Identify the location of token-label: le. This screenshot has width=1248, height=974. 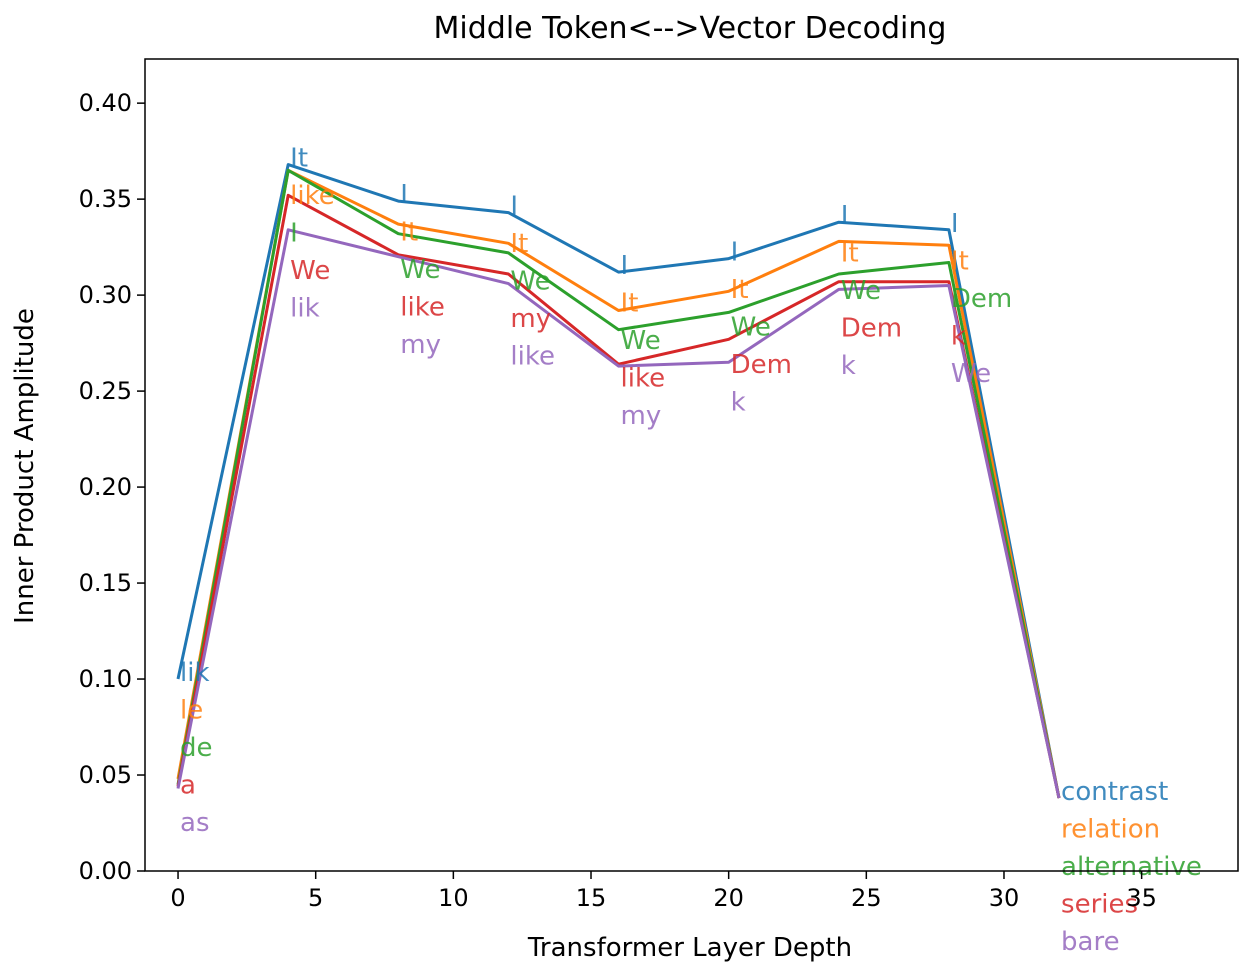
(191, 711).